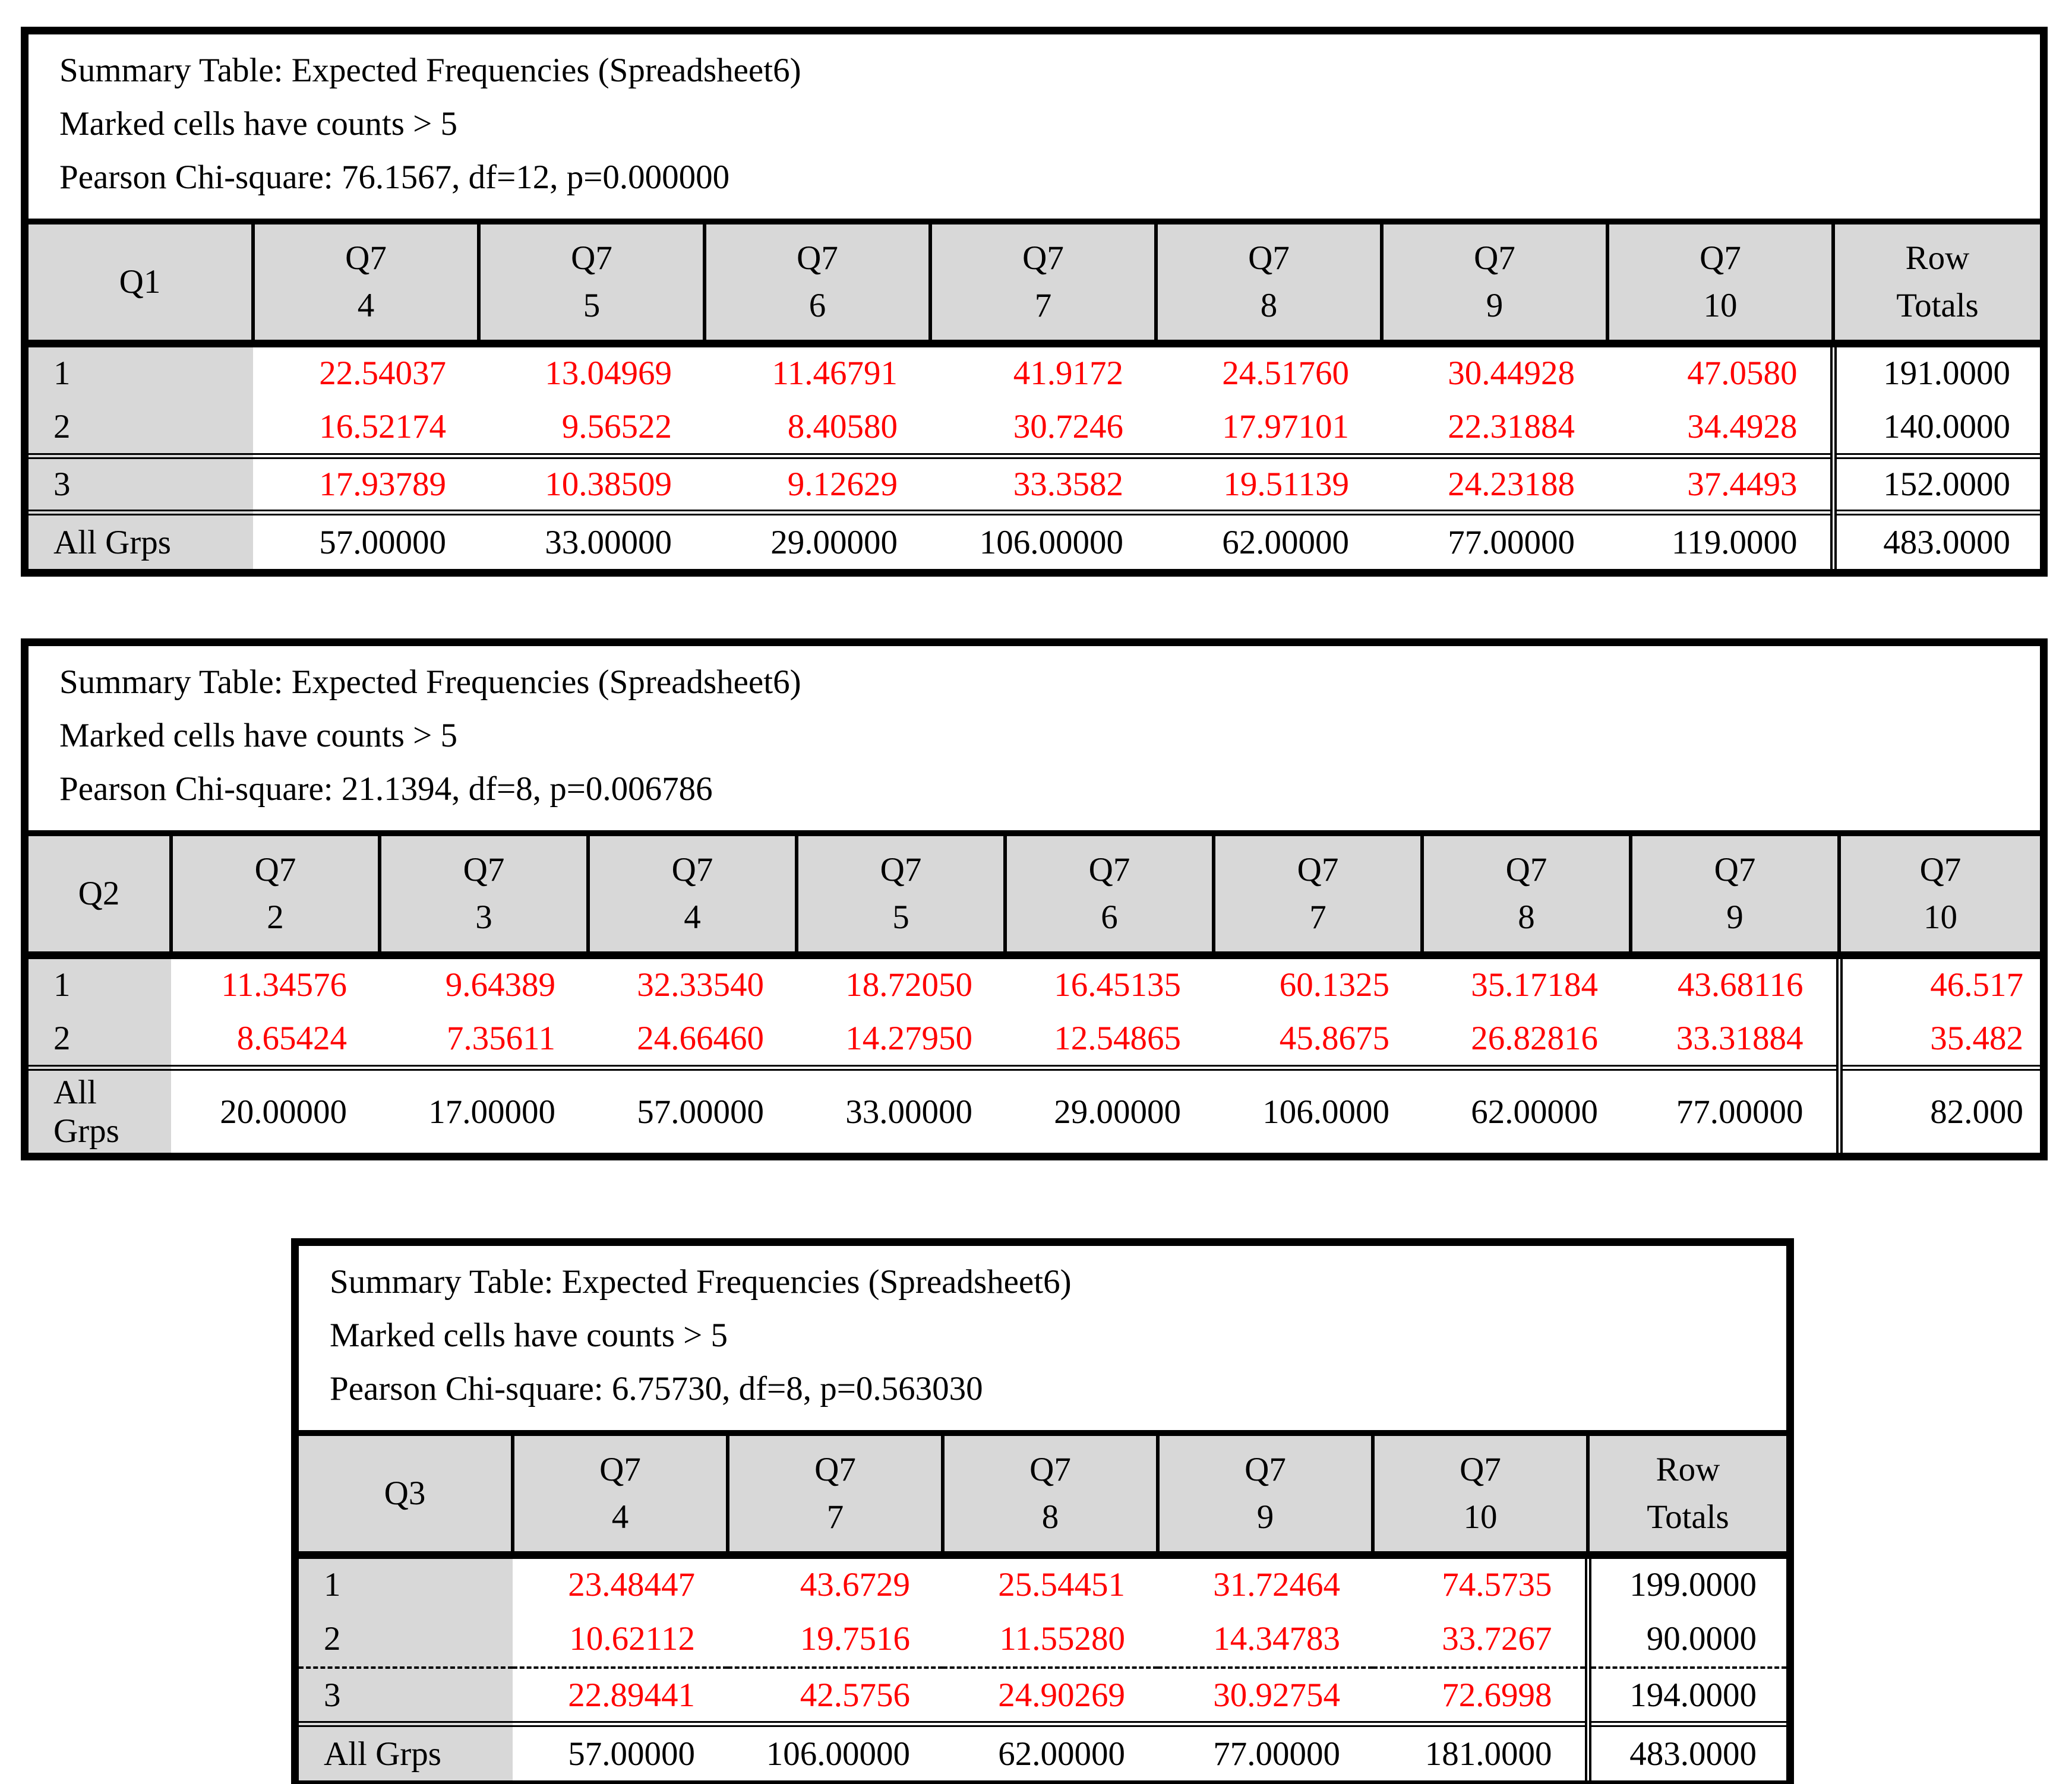  I want to click on column-header: Q7 3, so click(483, 897).